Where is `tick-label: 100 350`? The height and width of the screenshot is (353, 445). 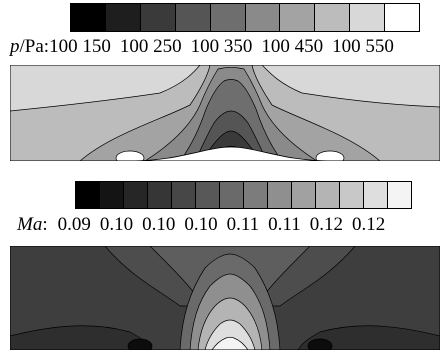 tick-label: 100 350 is located at coordinates (221, 46).